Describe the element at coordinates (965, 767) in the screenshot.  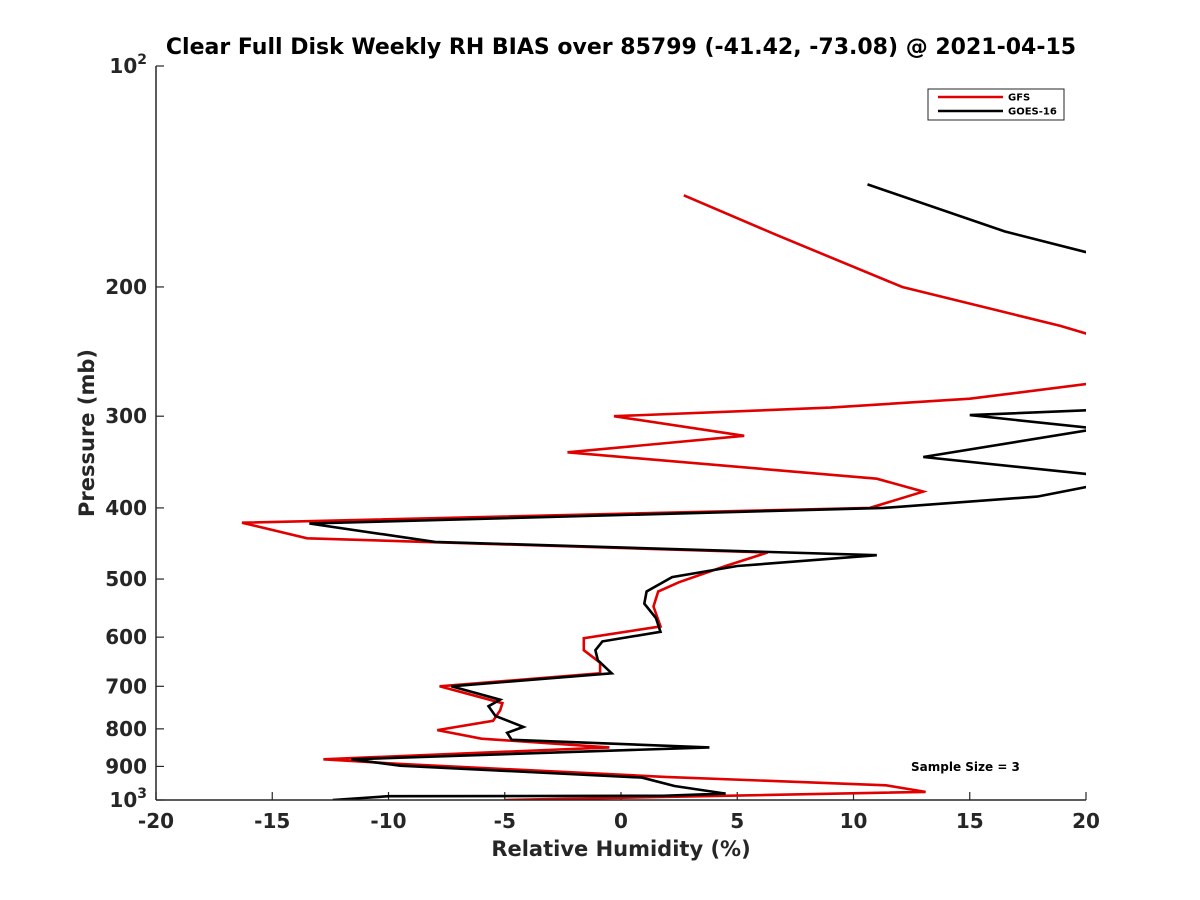
I see `sample-size-annotation: Sample Size = 3` at that location.